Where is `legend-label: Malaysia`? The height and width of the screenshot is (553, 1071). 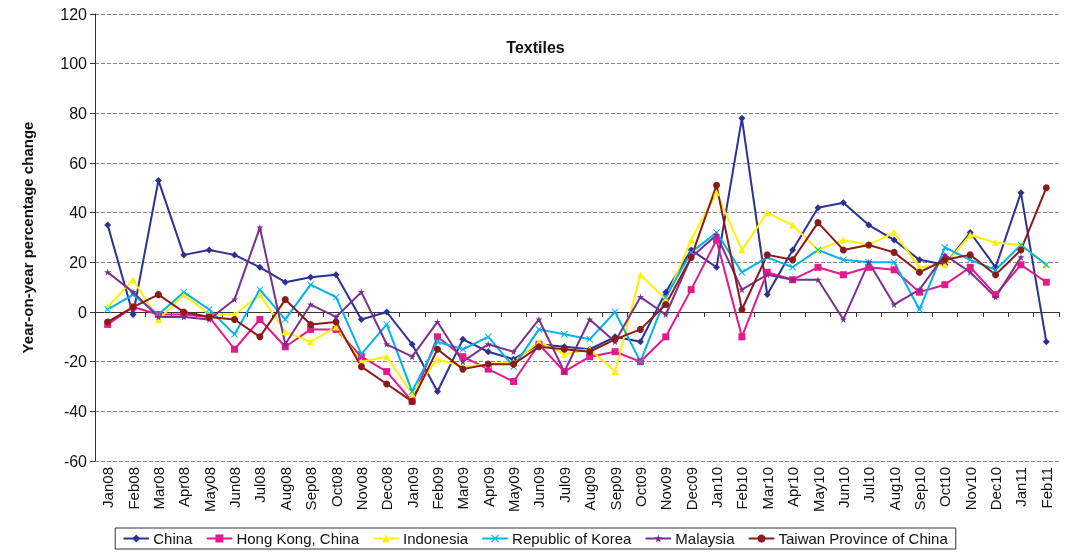 legend-label: Malaysia is located at coordinates (705, 538).